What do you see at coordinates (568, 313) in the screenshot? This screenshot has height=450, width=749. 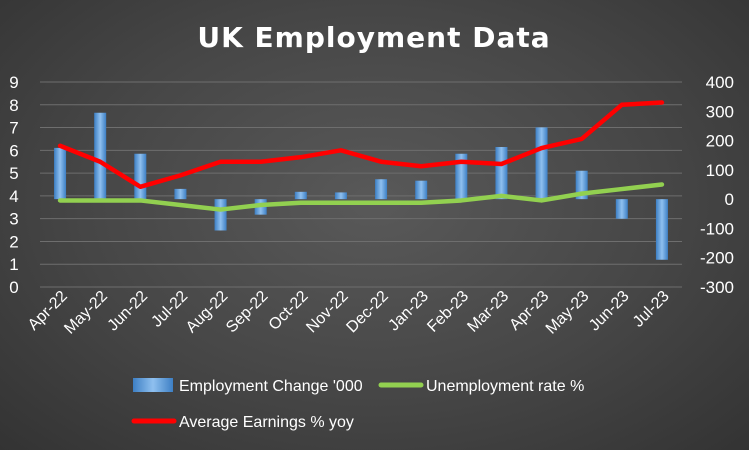 I see `x-tick-label: May-23` at bounding box center [568, 313].